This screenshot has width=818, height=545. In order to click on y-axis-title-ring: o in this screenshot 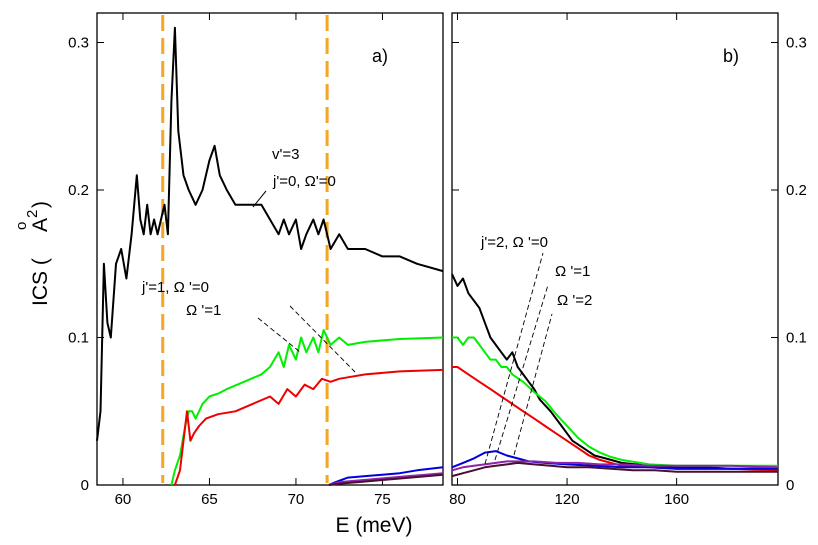, I will do `click(21, 226)`.